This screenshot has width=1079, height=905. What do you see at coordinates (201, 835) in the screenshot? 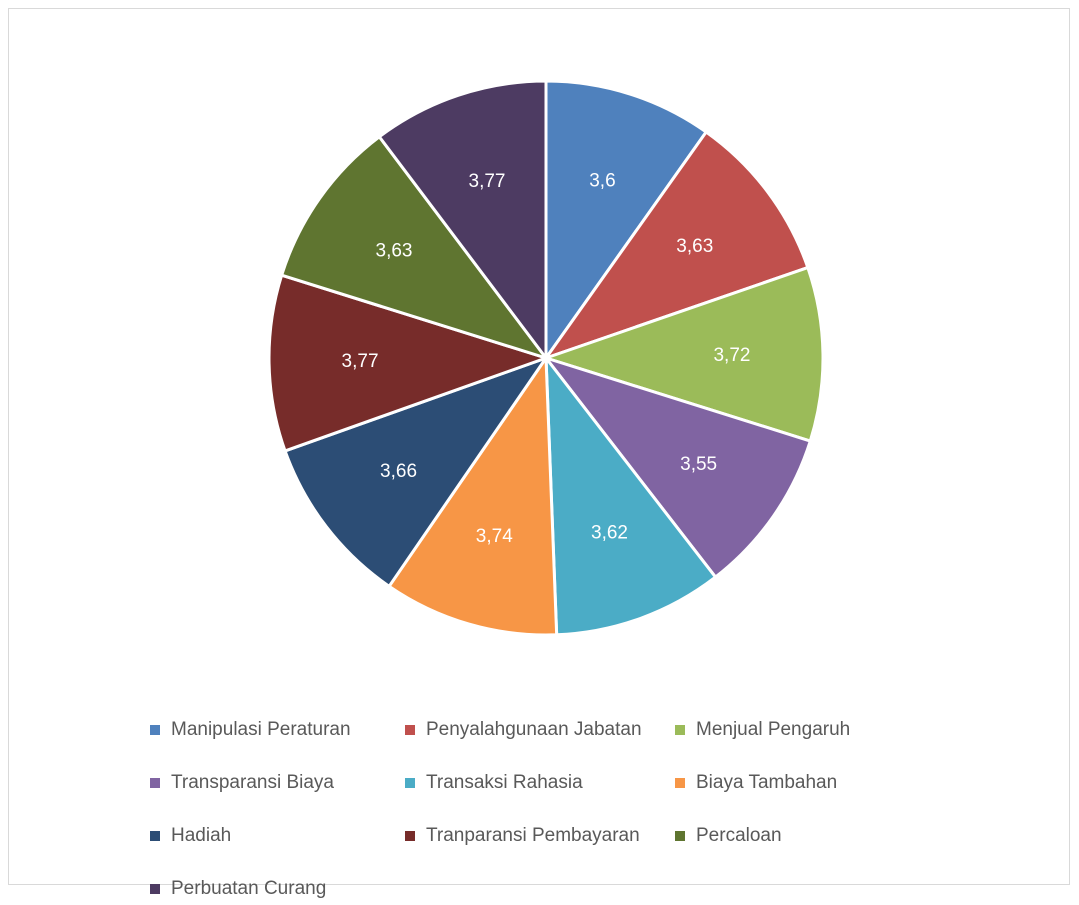
I see `legend-label-6: Hadiah` at bounding box center [201, 835].